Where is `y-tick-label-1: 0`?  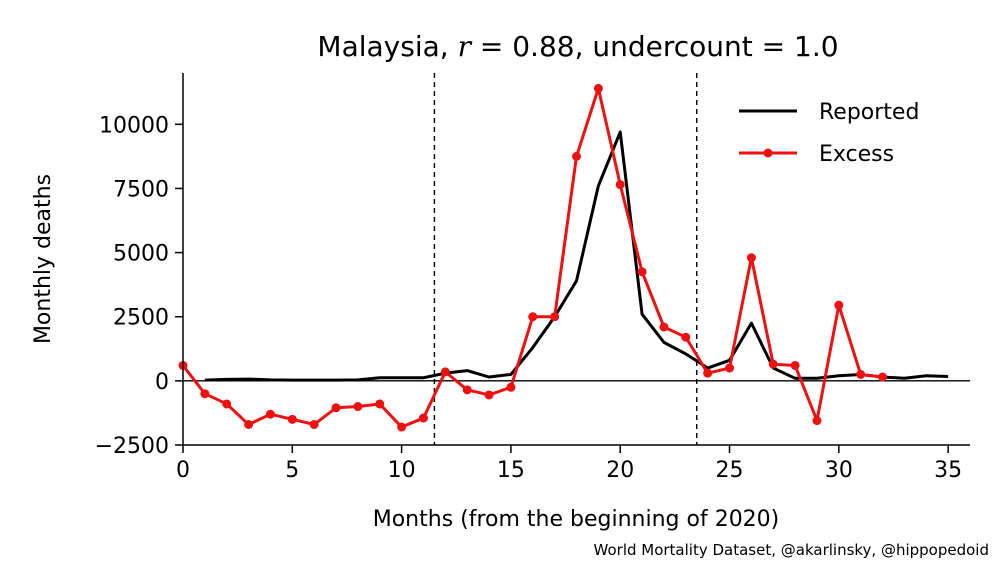 y-tick-label-1: 0 is located at coordinates (162, 382).